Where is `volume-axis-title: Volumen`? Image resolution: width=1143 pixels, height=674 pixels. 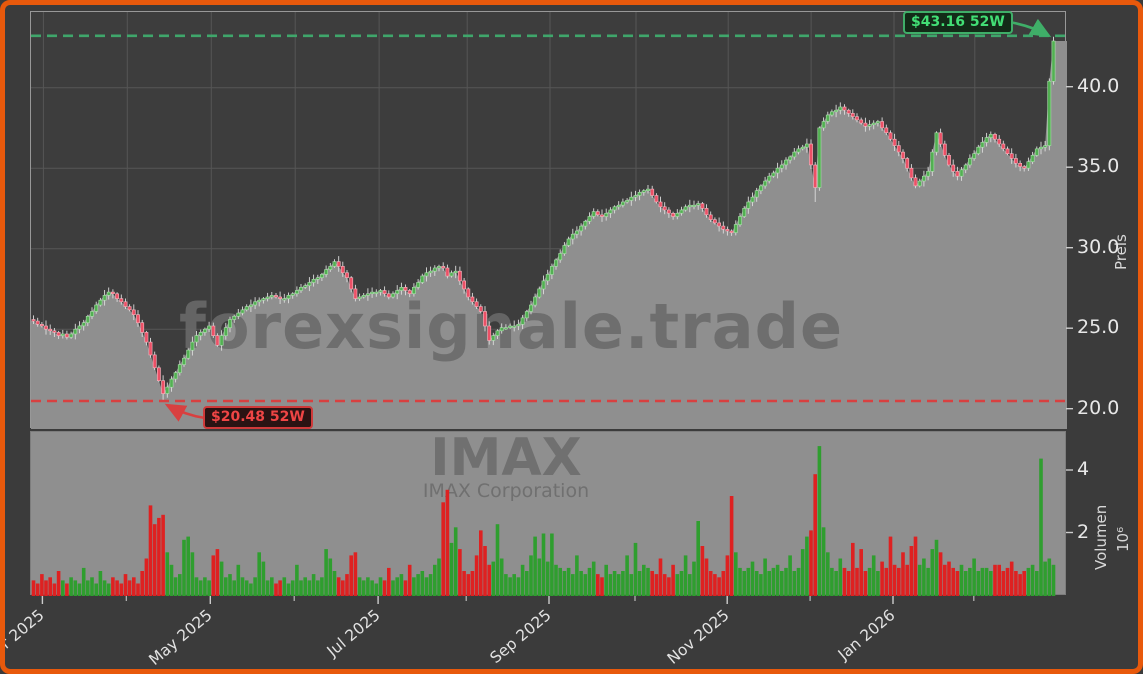
volume-axis-title: Volumen is located at coordinates (1101, 537).